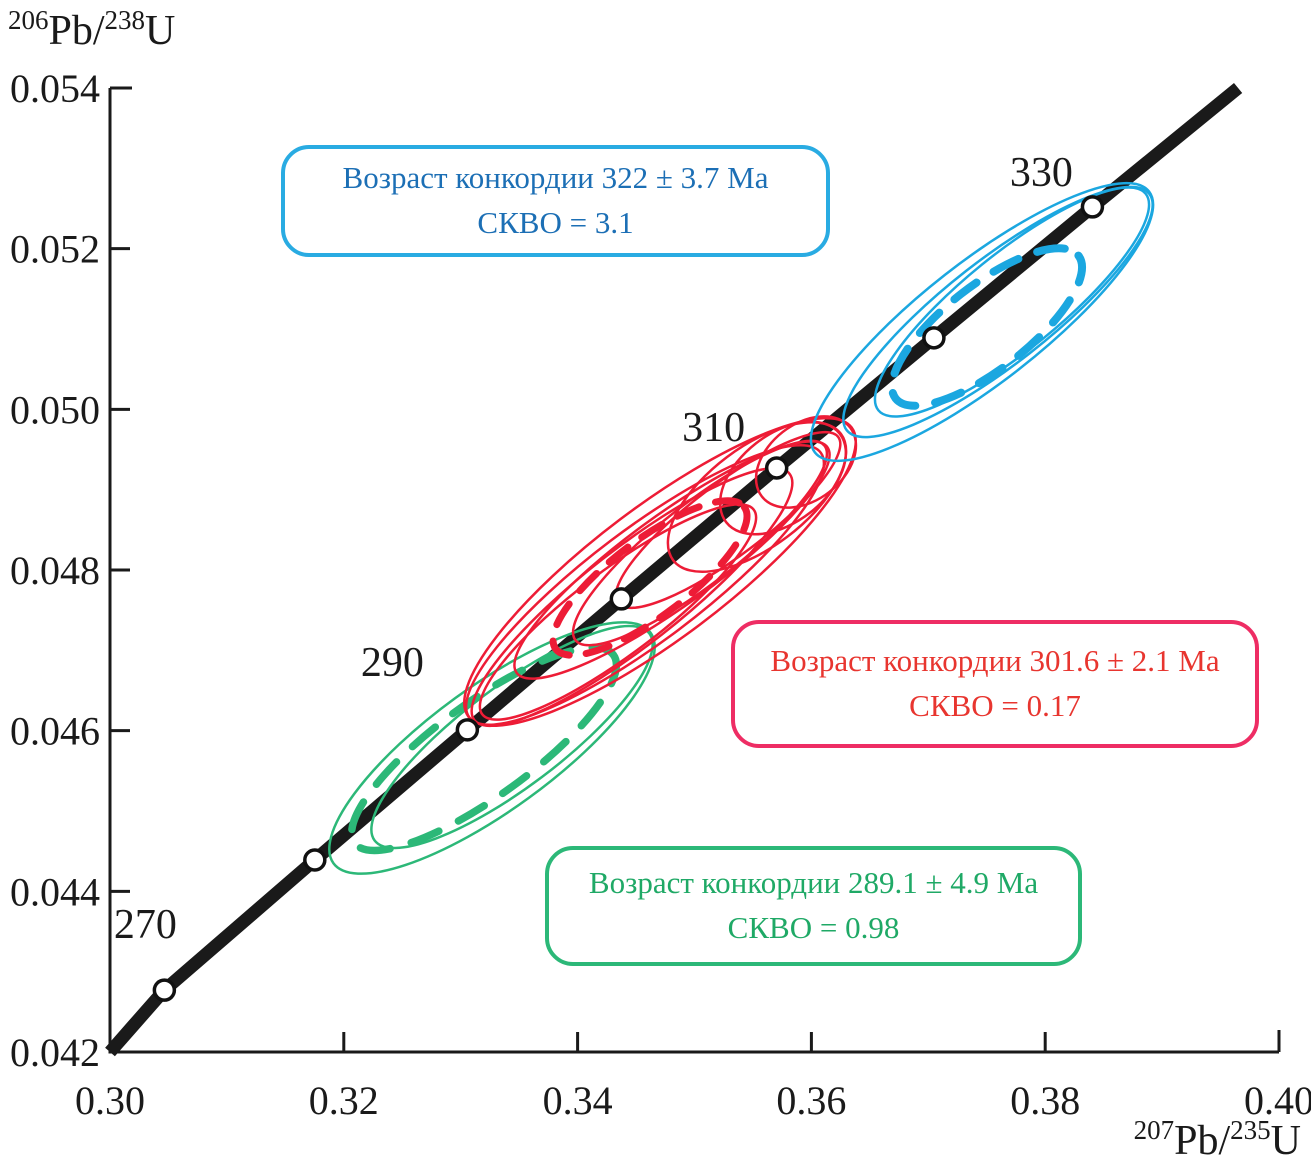 This screenshot has height=1171, width=1311. I want to click on y-tick-label: 0.042, so click(55, 1052).